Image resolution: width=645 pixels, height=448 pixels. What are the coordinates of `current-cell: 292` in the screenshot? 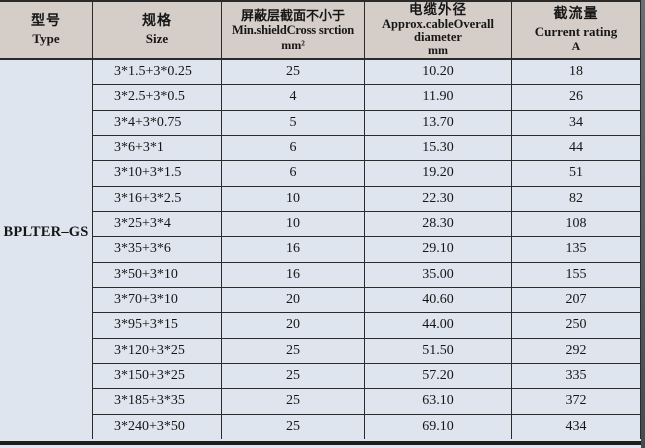 It's located at (576, 350).